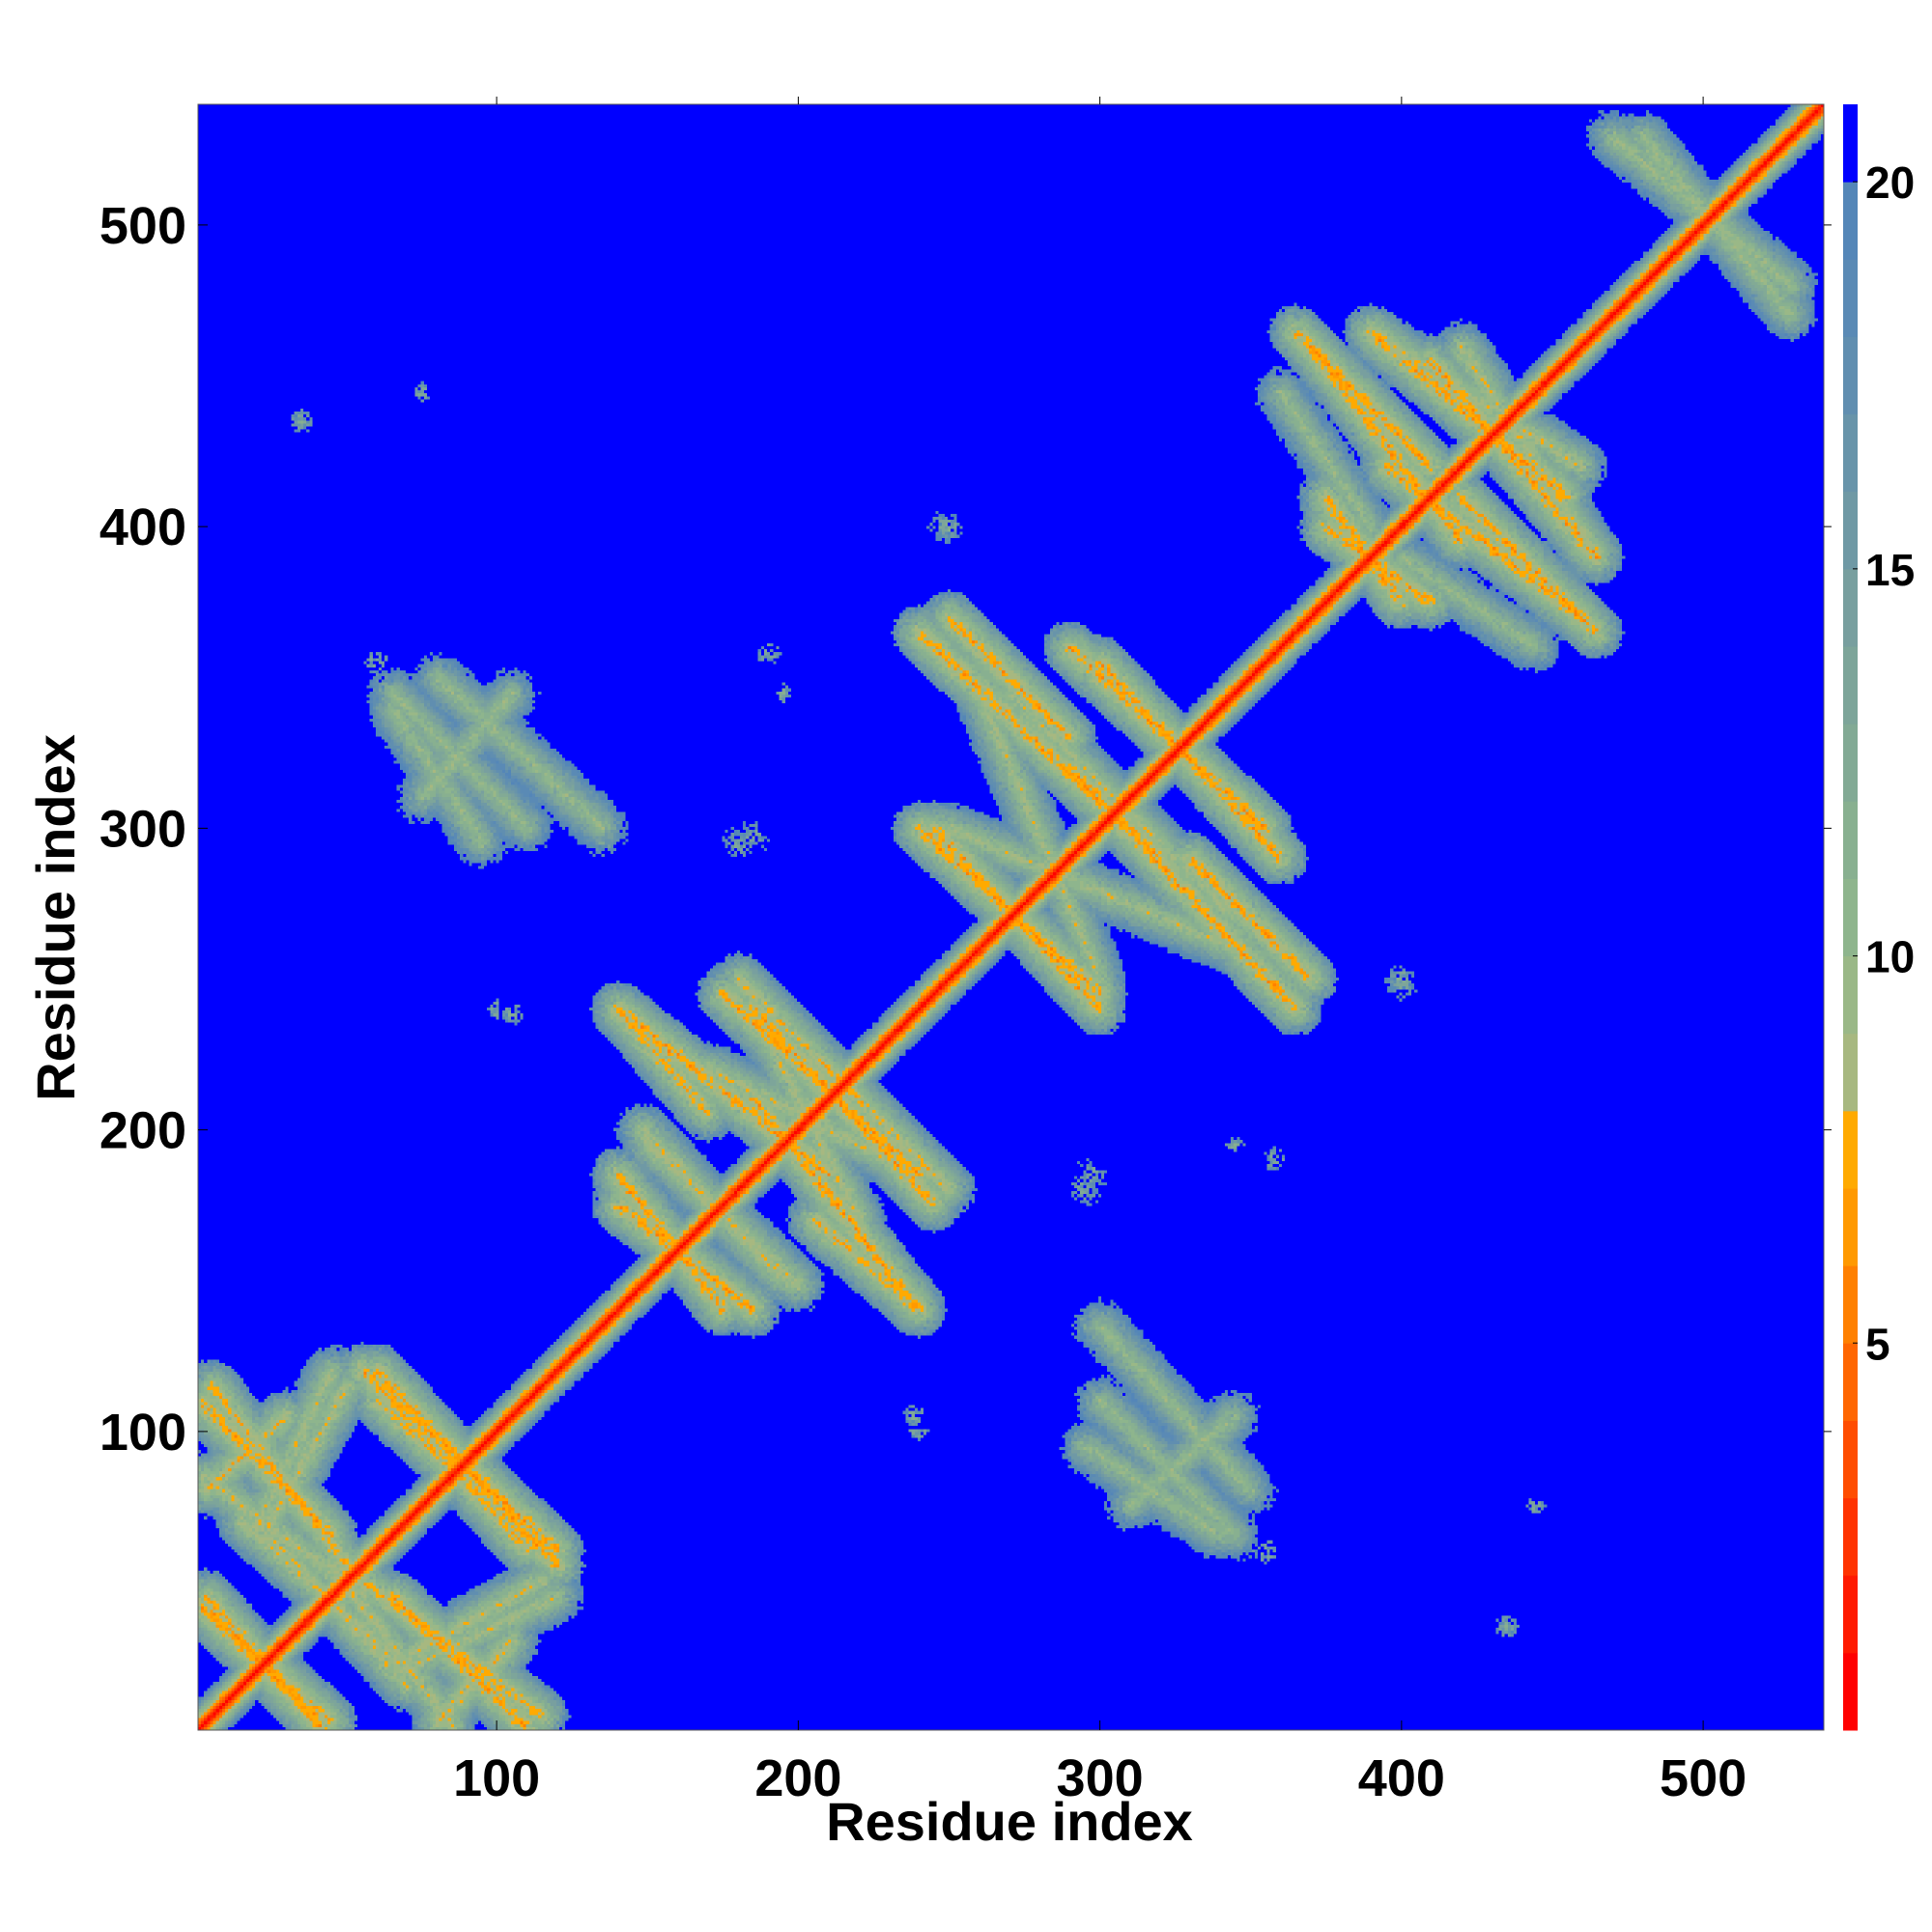 This screenshot has height=1932, width=1932. What do you see at coordinates (142, 226) in the screenshot?
I see `y-tick-label: 500` at bounding box center [142, 226].